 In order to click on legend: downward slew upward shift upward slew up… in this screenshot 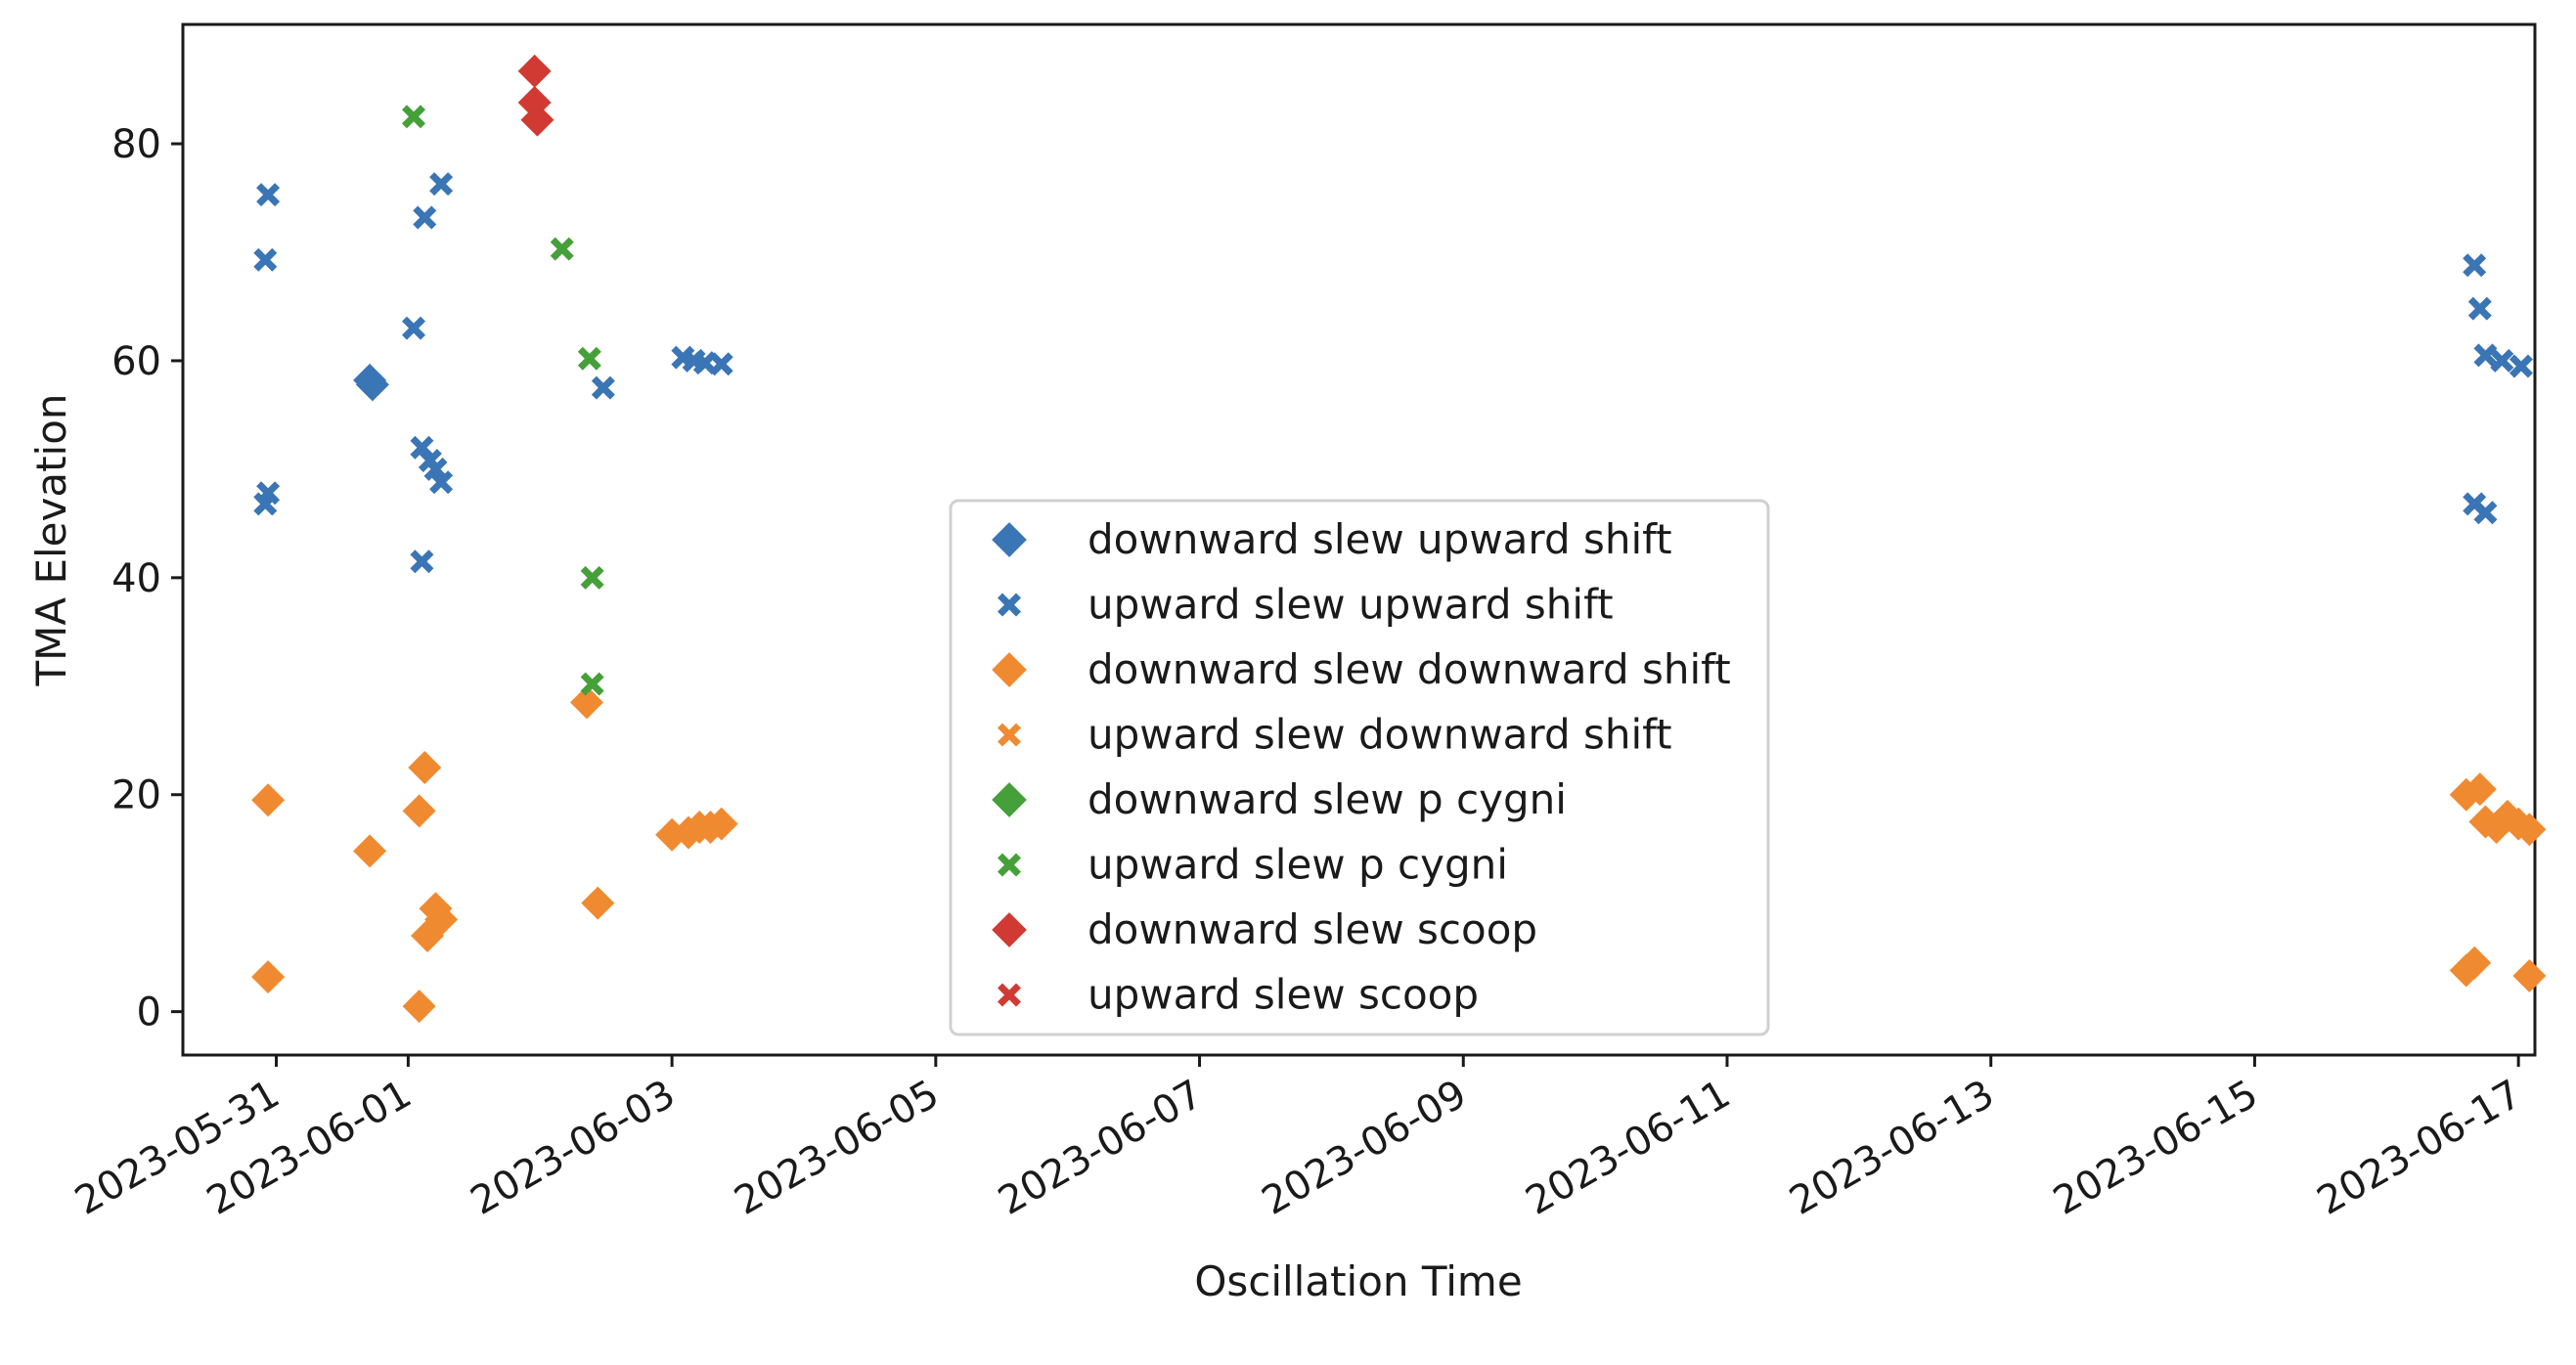, I will do `click(1359, 767)`.